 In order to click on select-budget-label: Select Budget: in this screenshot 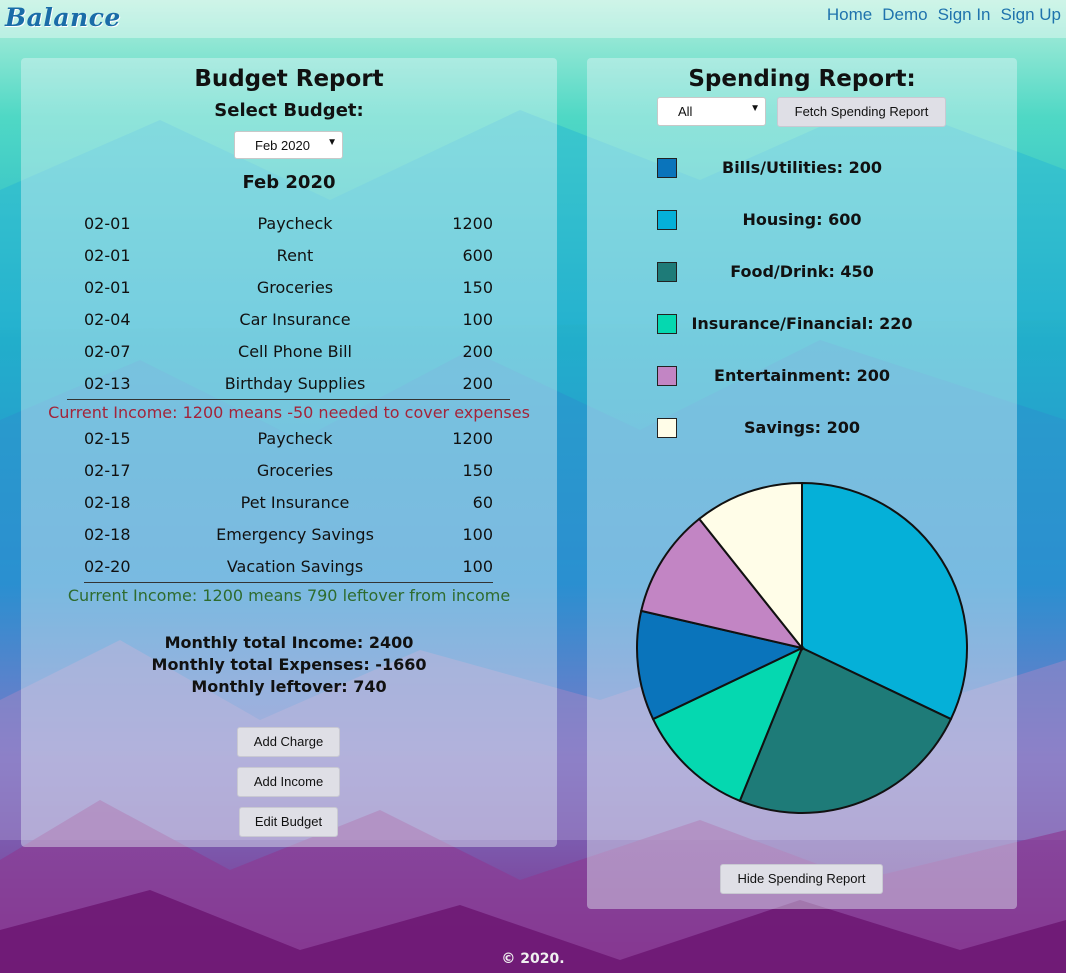, I will do `click(289, 110)`.